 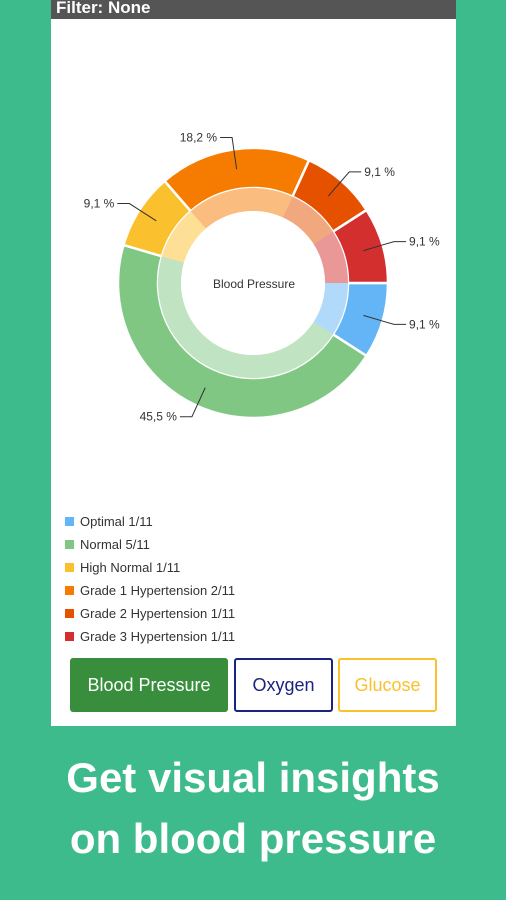 What do you see at coordinates (387, 685) in the screenshot?
I see `glucose-button: Glucose` at bounding box center [387, 685].